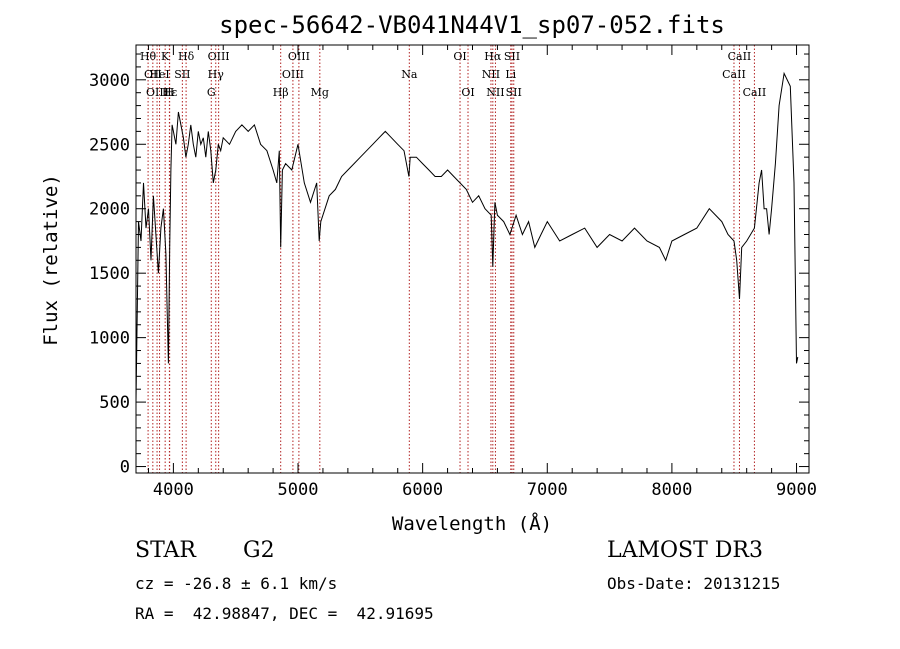  Describe the element at coordinates (472, 523) in the screenshot. I see `x-axis-label: Wavelength (Å)` at that location.